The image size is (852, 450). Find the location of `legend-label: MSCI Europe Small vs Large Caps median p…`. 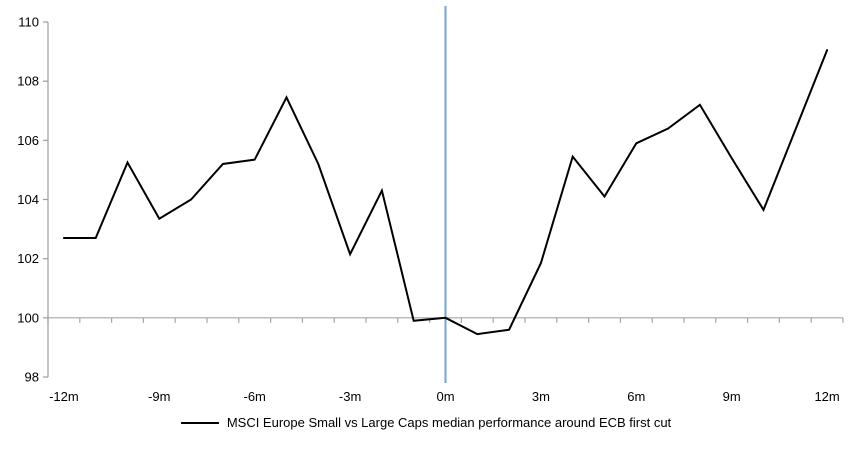

legend-label: MSCI Europe Small vs Large Caps median p… is located at coordinates (449, 422).